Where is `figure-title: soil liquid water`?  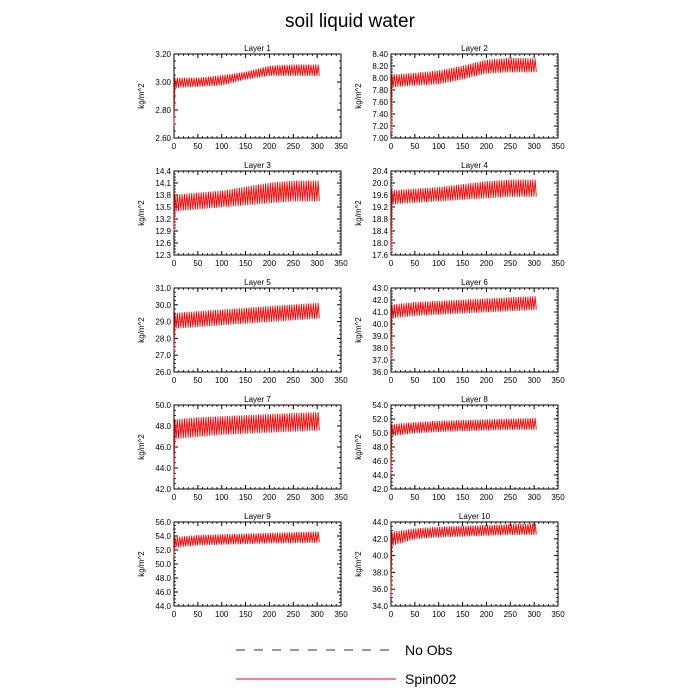 figure-title: soil liquid water is located at coordinates (350, 21).